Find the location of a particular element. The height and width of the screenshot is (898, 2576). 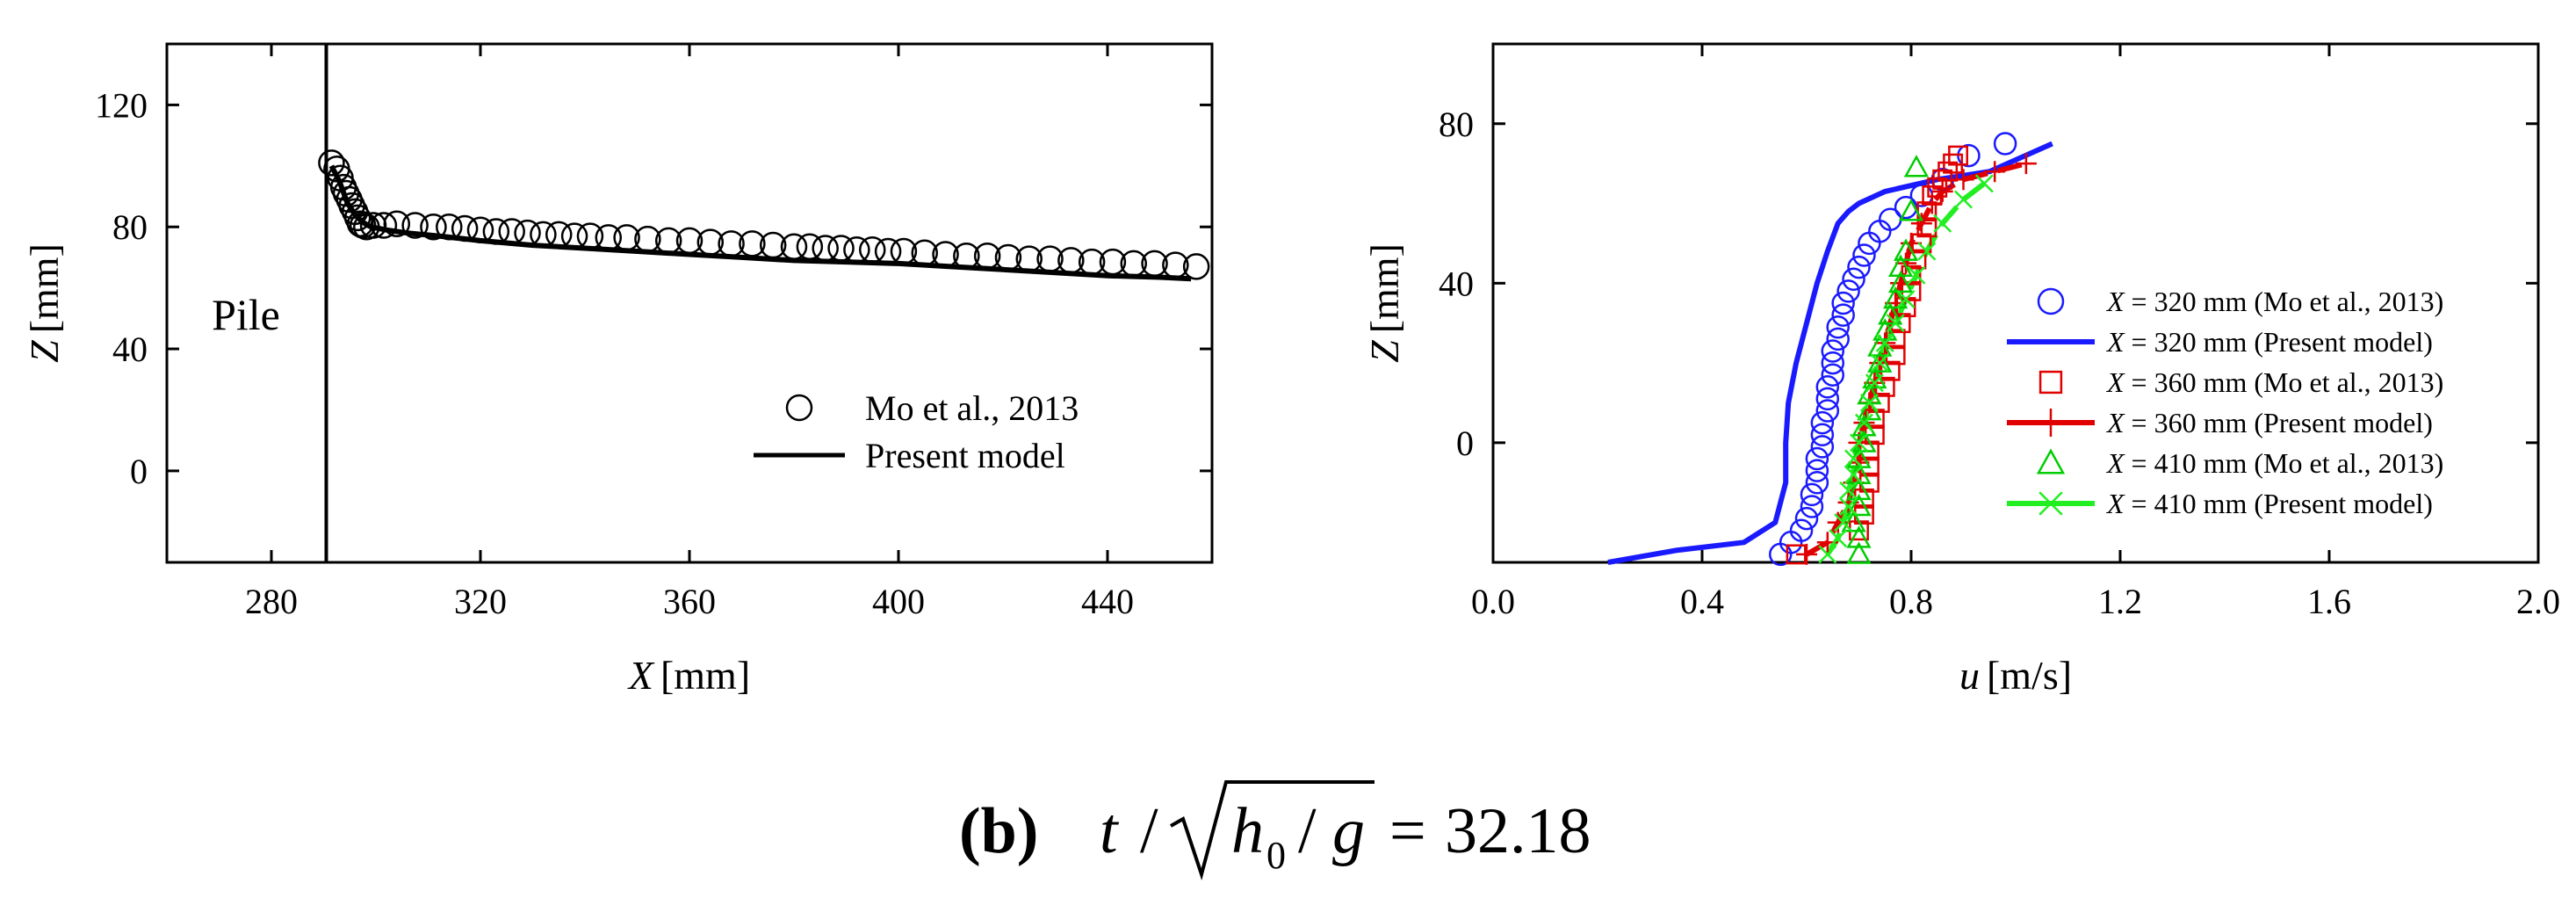

caption-slash: / is located at coordinates (1149, 831).